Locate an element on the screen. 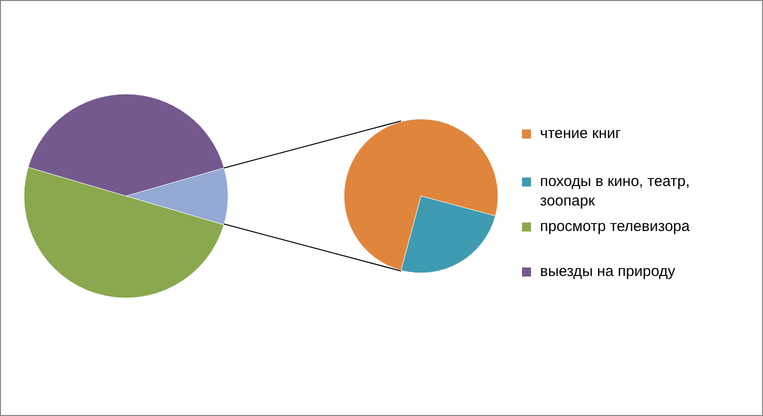 The height and width of the screenshot is (416, 763). legend-label: походы в кино, театр, зоопарк is located at coordinates (615, 191).